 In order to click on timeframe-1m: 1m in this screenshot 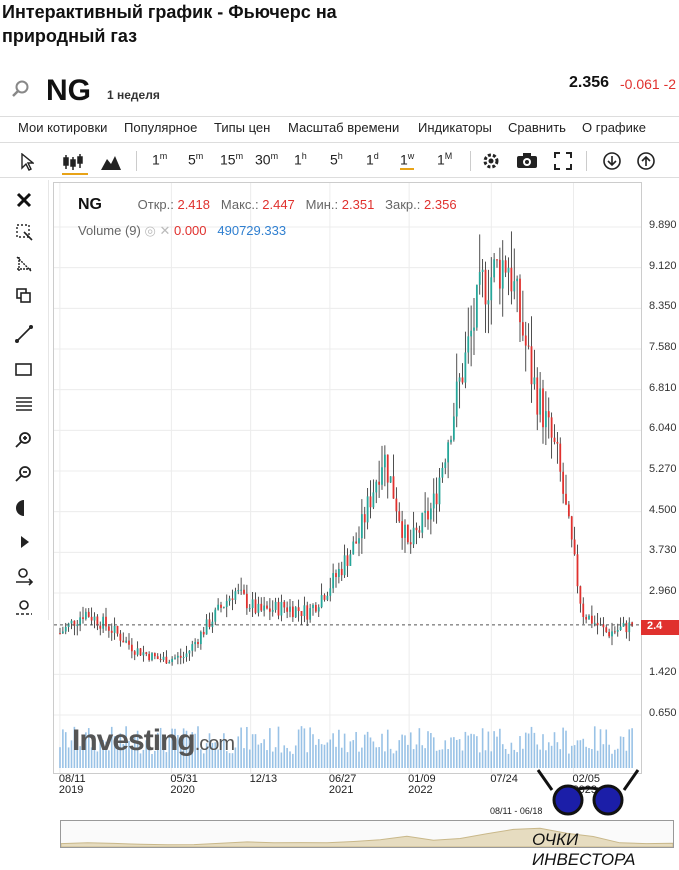, I will do `click(160, 159)`.